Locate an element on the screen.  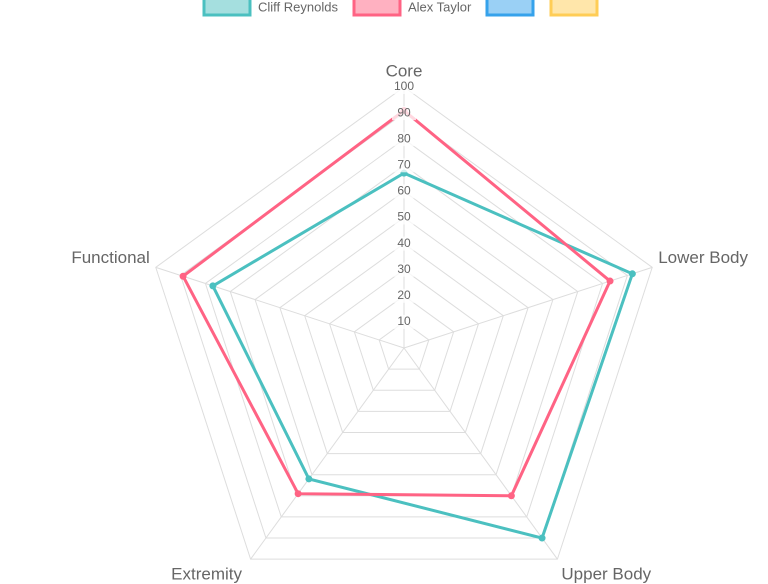
tick-label: 10 is located at coordinates (404, 321).